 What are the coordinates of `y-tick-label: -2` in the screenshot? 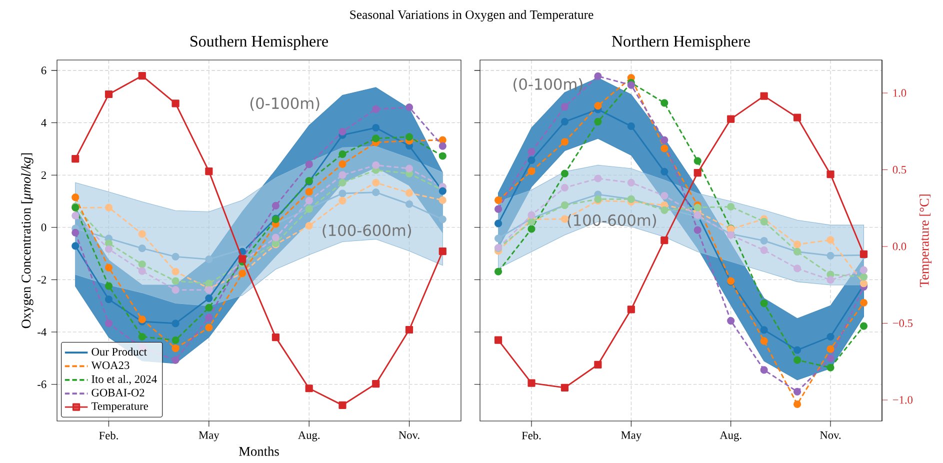 It's located at (42, 280).